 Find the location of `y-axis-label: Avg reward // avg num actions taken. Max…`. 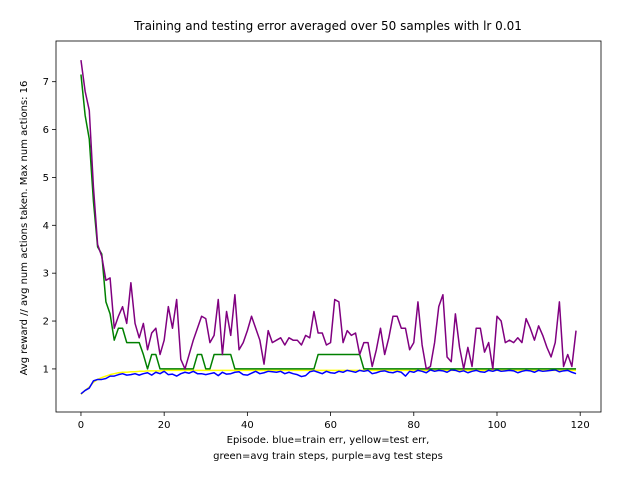

y-axis-label: Avg reward // avg num actions taken. Max… is located at coordinates (24, 228).